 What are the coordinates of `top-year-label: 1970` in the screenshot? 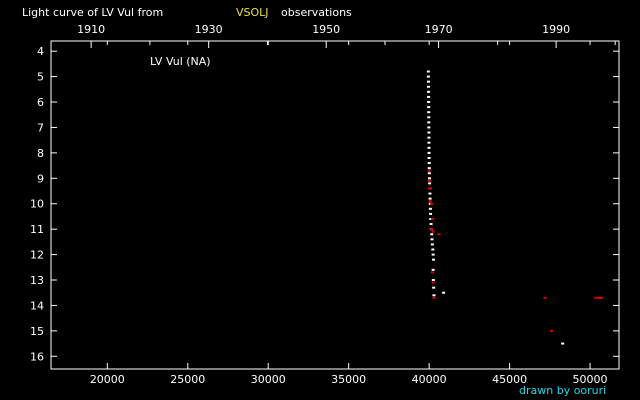 It's located at (439, 29).